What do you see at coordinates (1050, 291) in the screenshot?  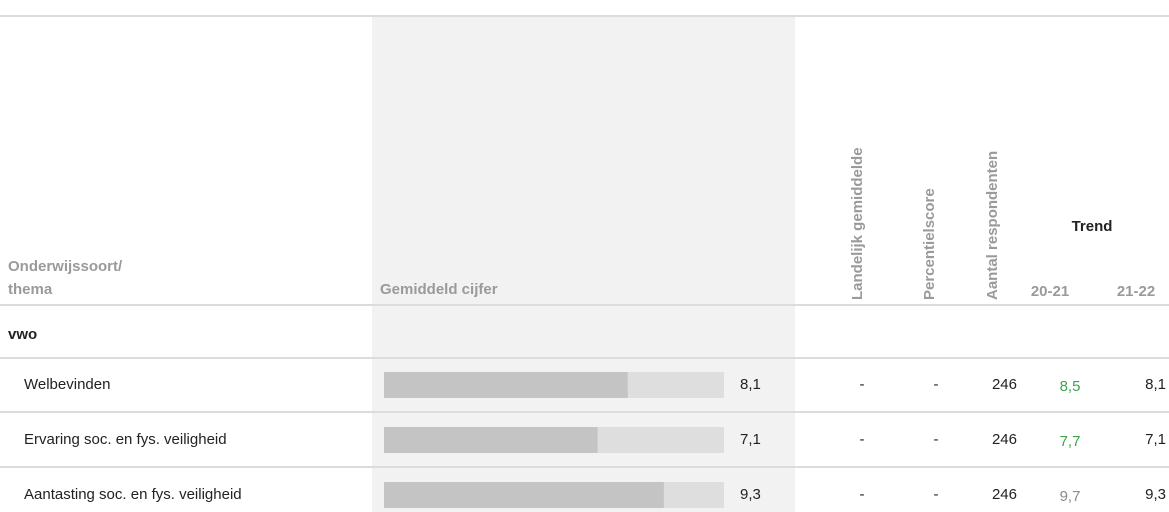 I see `header-trend-year: 20-21` at bounding box center [1050, 291].